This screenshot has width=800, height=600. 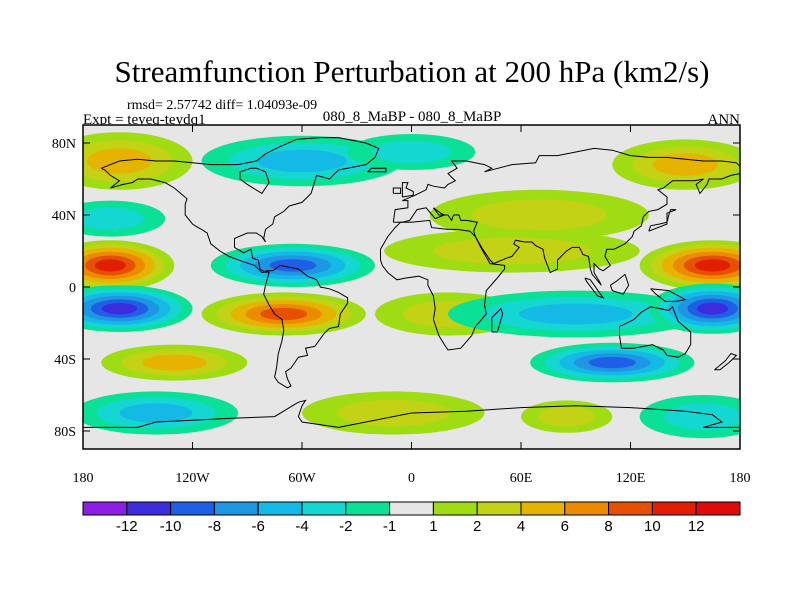 I want to click on x-tick-label: 60W, so click(x=302, y=478).